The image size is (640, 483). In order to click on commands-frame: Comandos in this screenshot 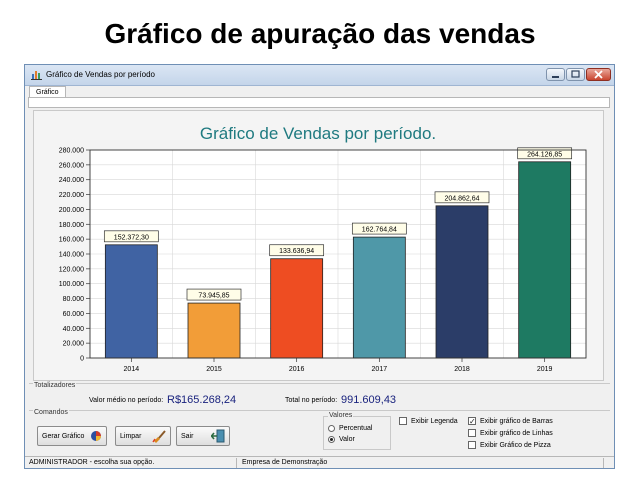, I will do `click(319, 431)`.